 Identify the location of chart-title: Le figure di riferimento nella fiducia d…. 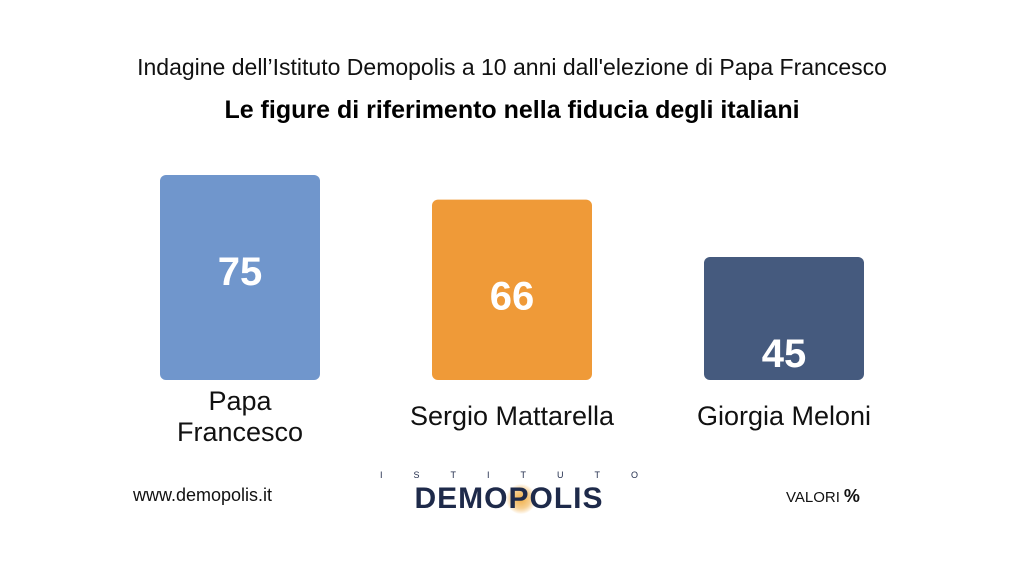
(512, 110).